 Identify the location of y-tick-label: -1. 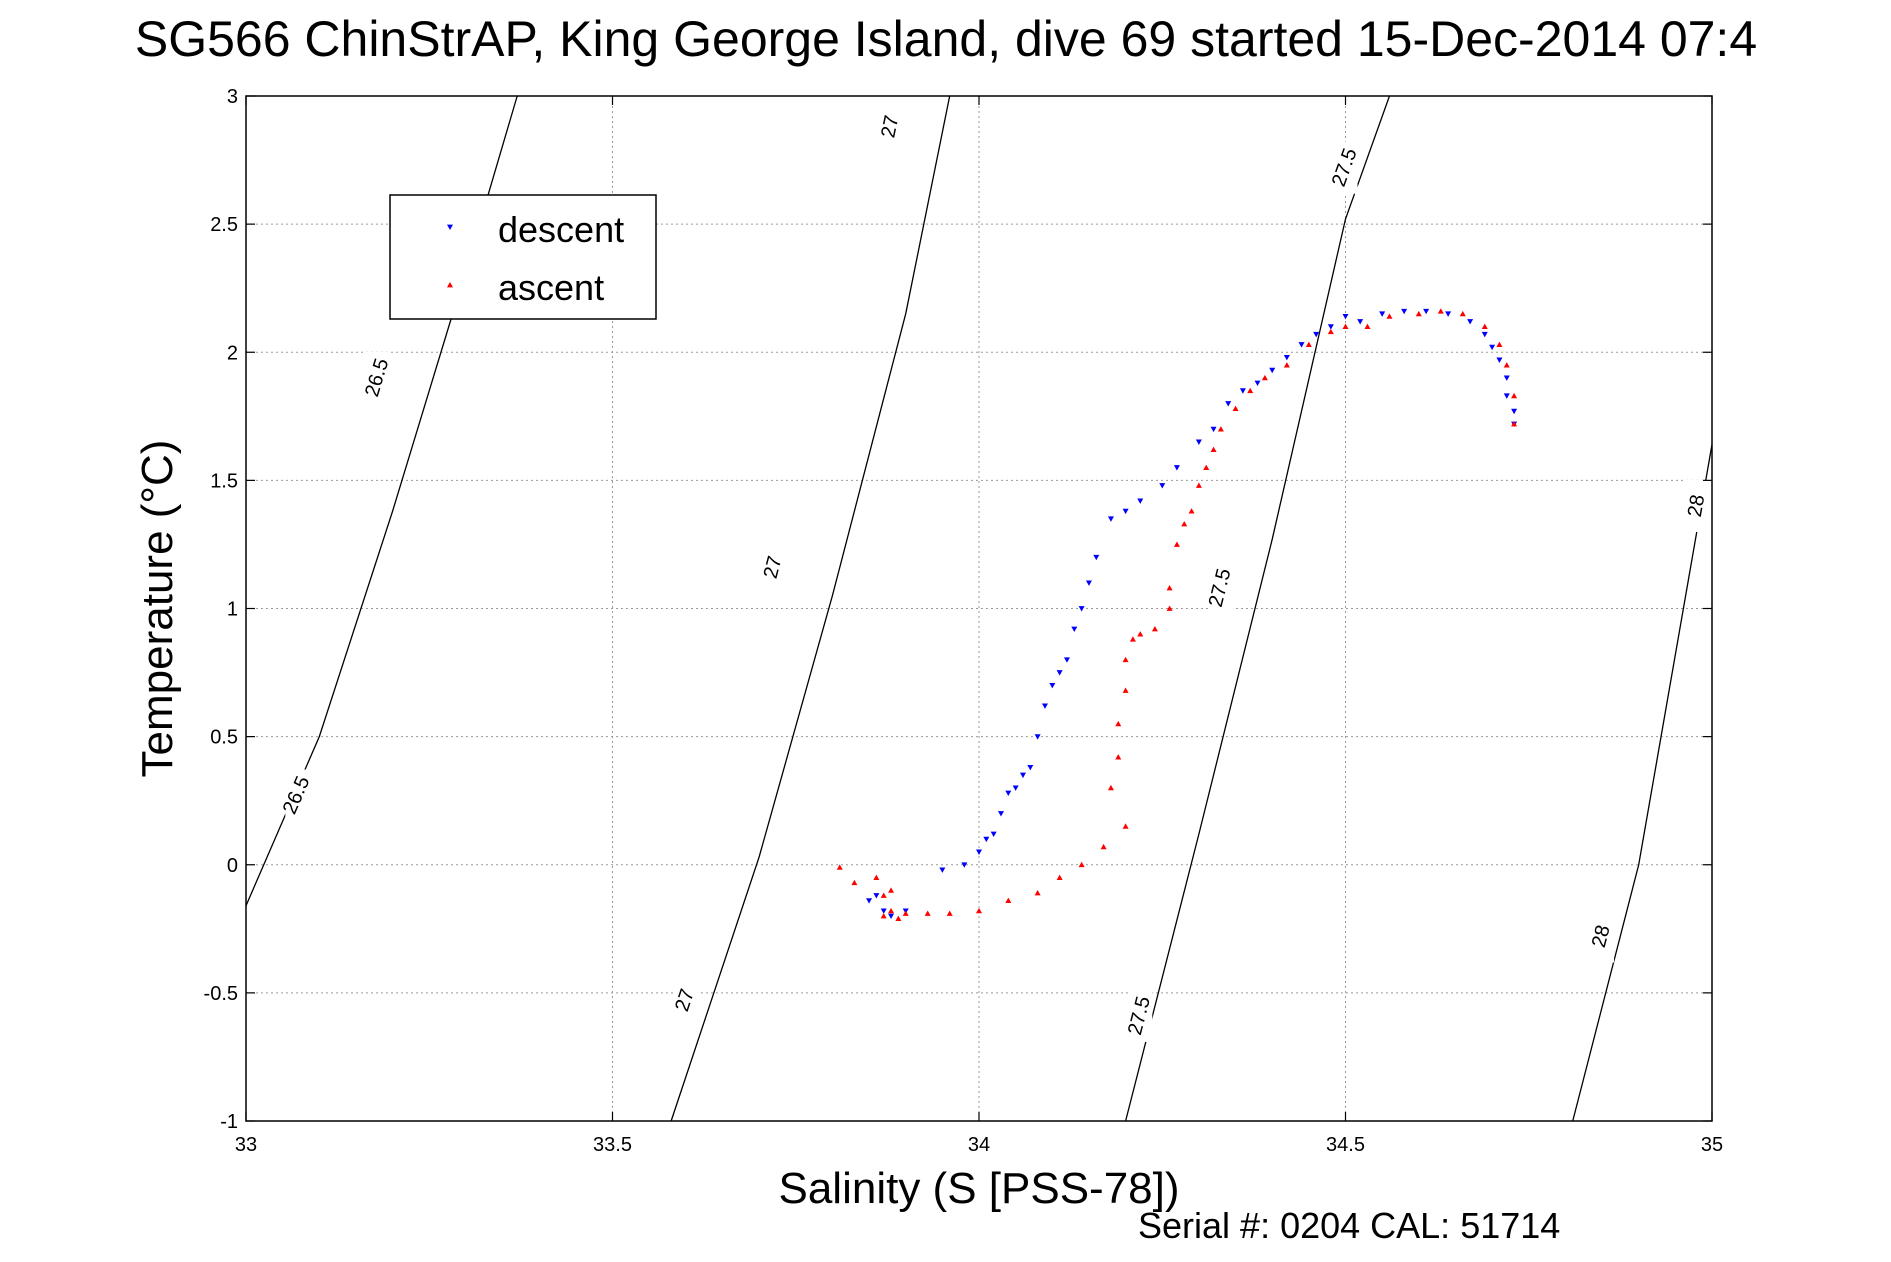
(229, 1122).